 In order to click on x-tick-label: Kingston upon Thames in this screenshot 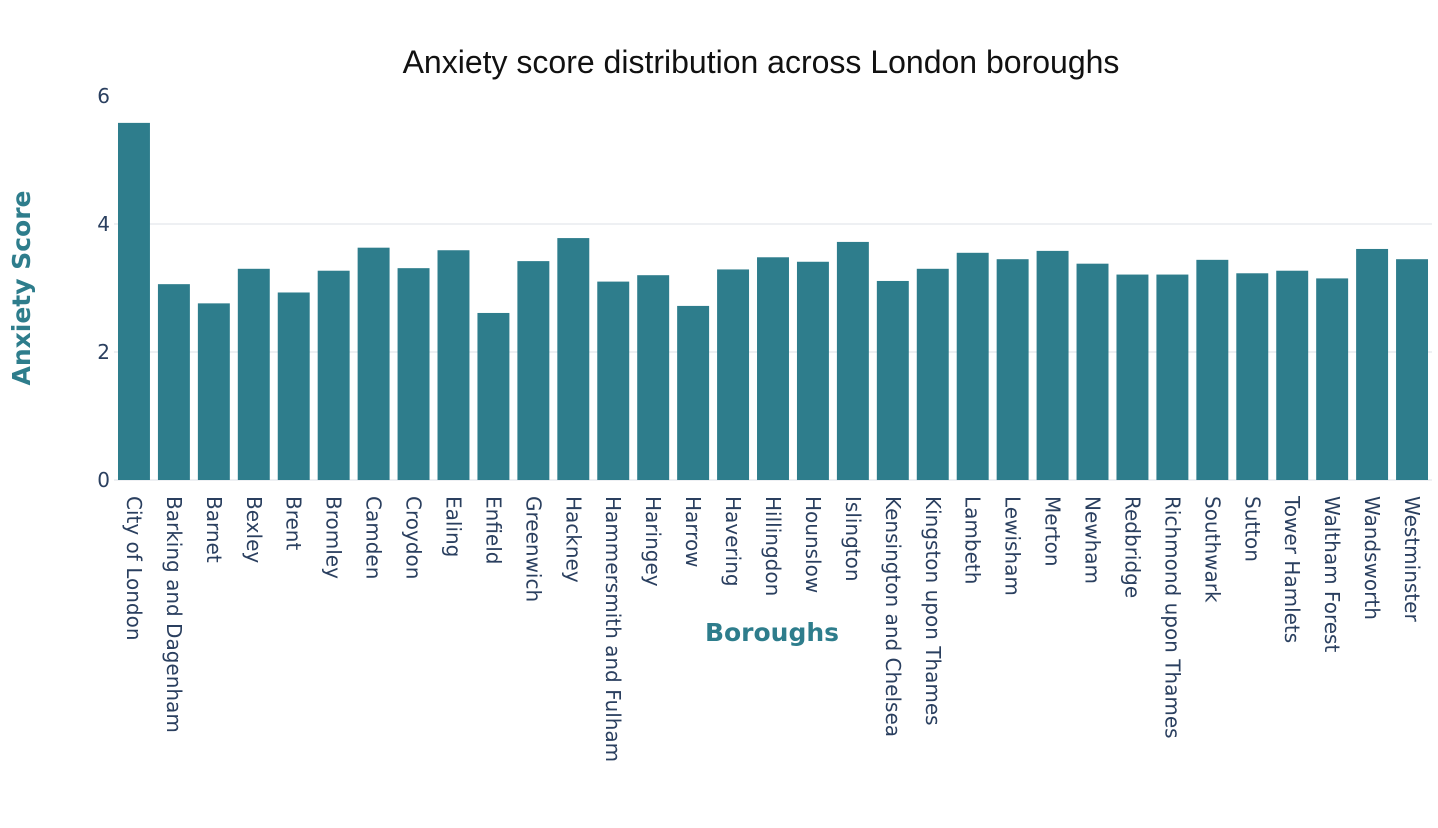, I will do `click(933, 611)`.